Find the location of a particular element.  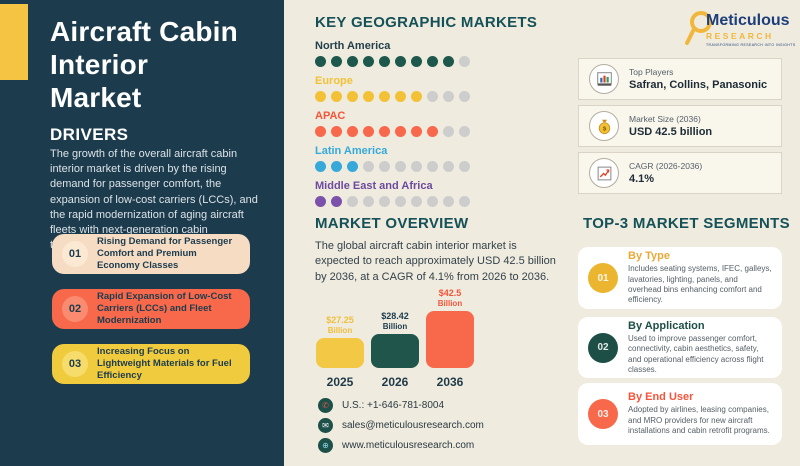

market-segments-heading: TOP-3 MARKET SEGMENTS is located at coordinates (686, 223).